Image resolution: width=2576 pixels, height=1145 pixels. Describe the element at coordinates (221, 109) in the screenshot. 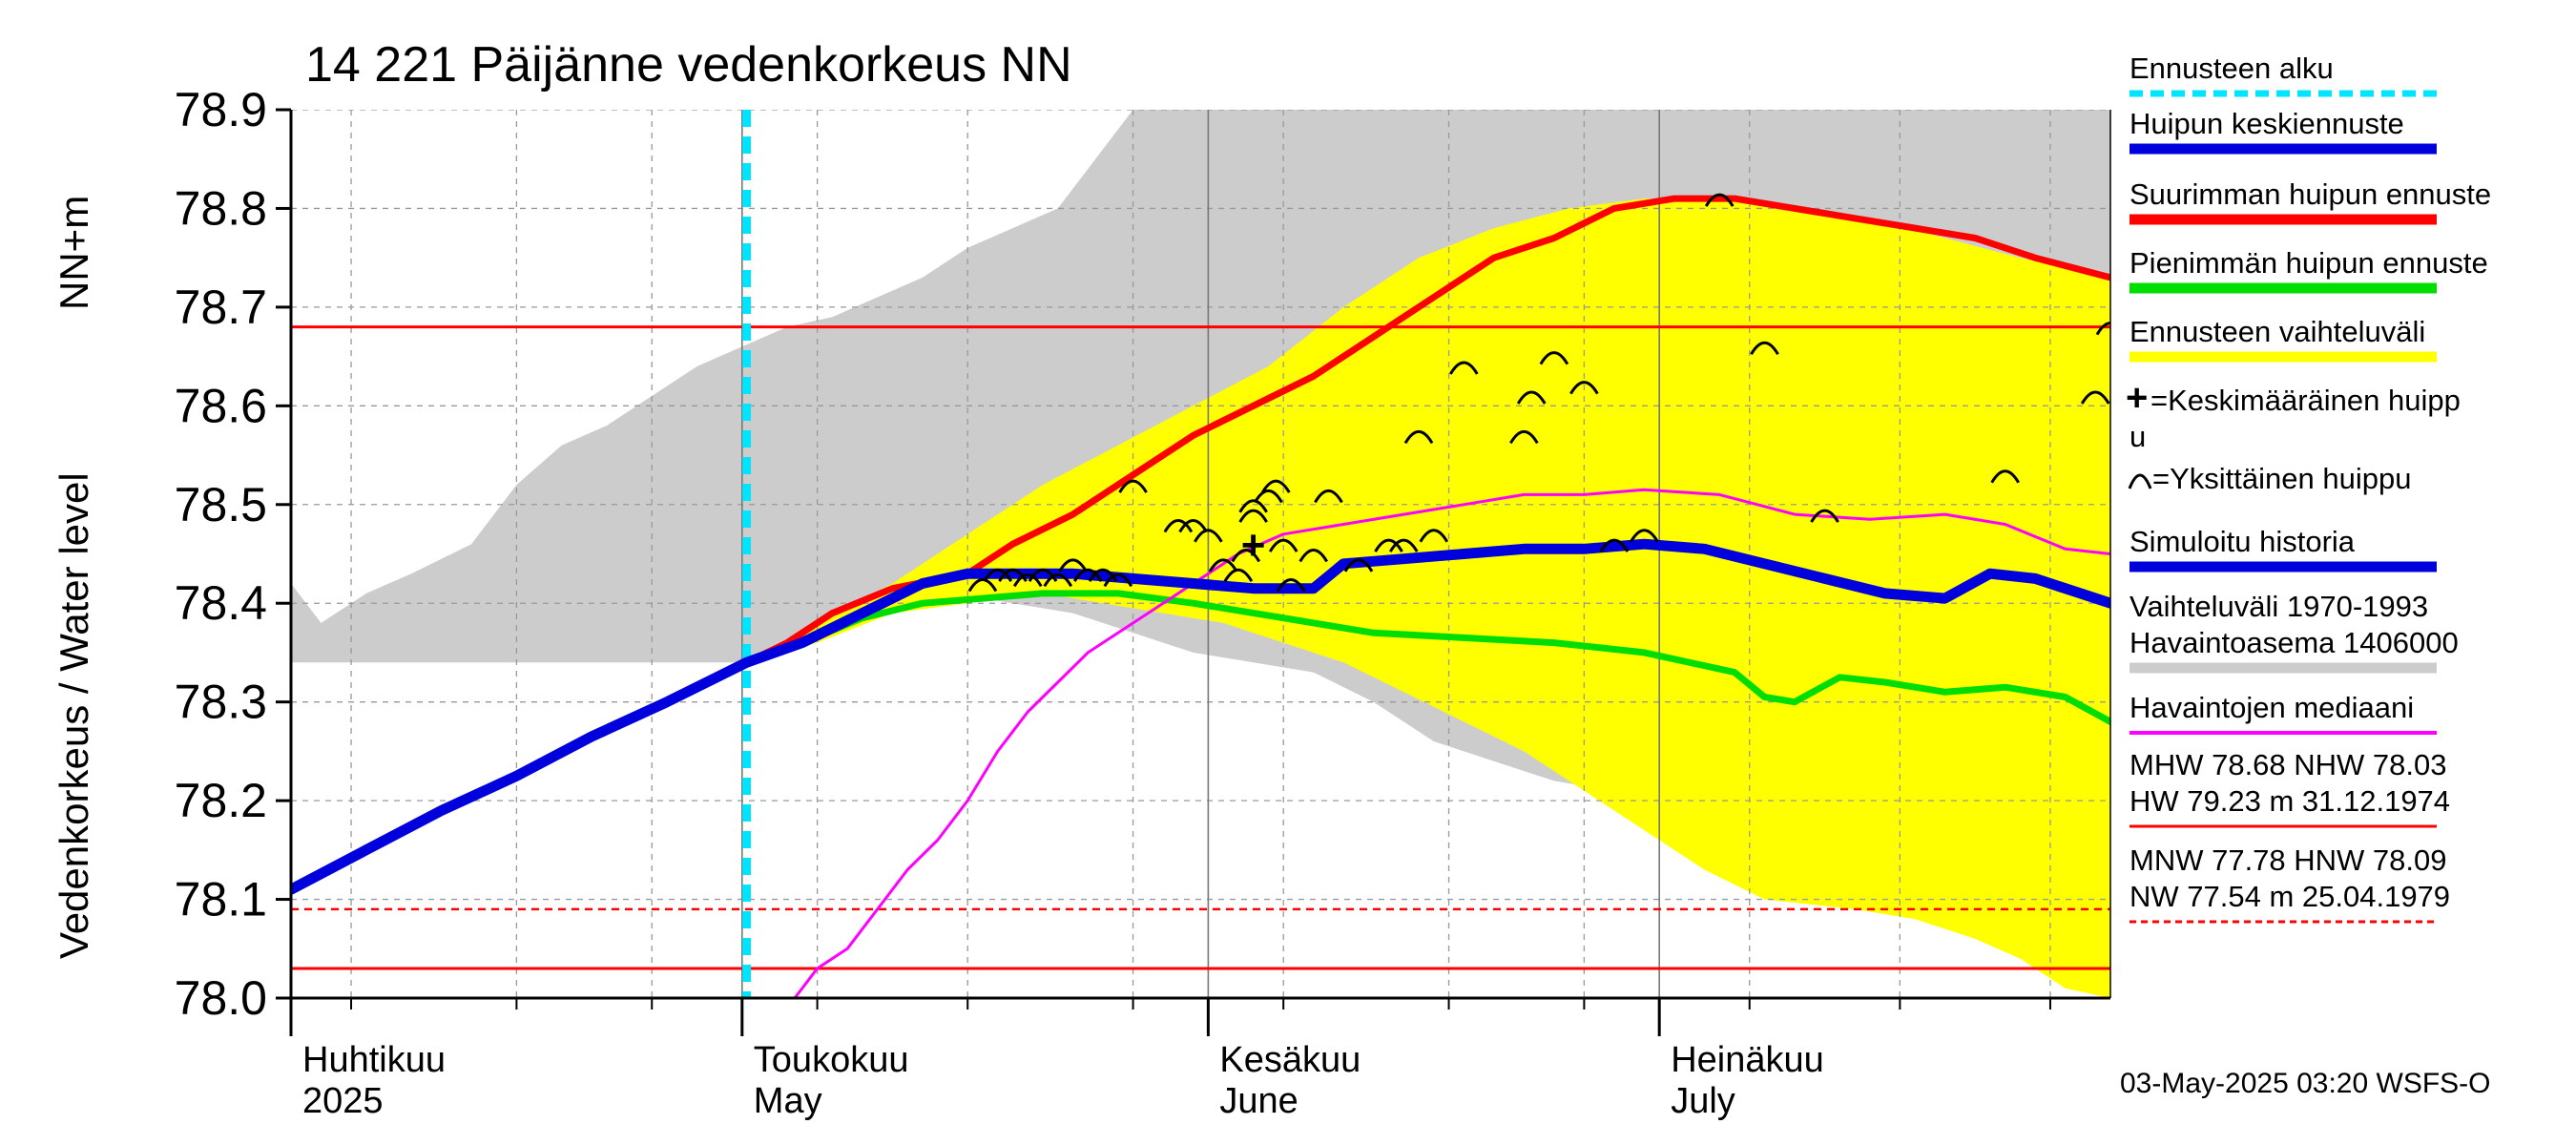

I see `y-tick-label: 78.9` at that location.